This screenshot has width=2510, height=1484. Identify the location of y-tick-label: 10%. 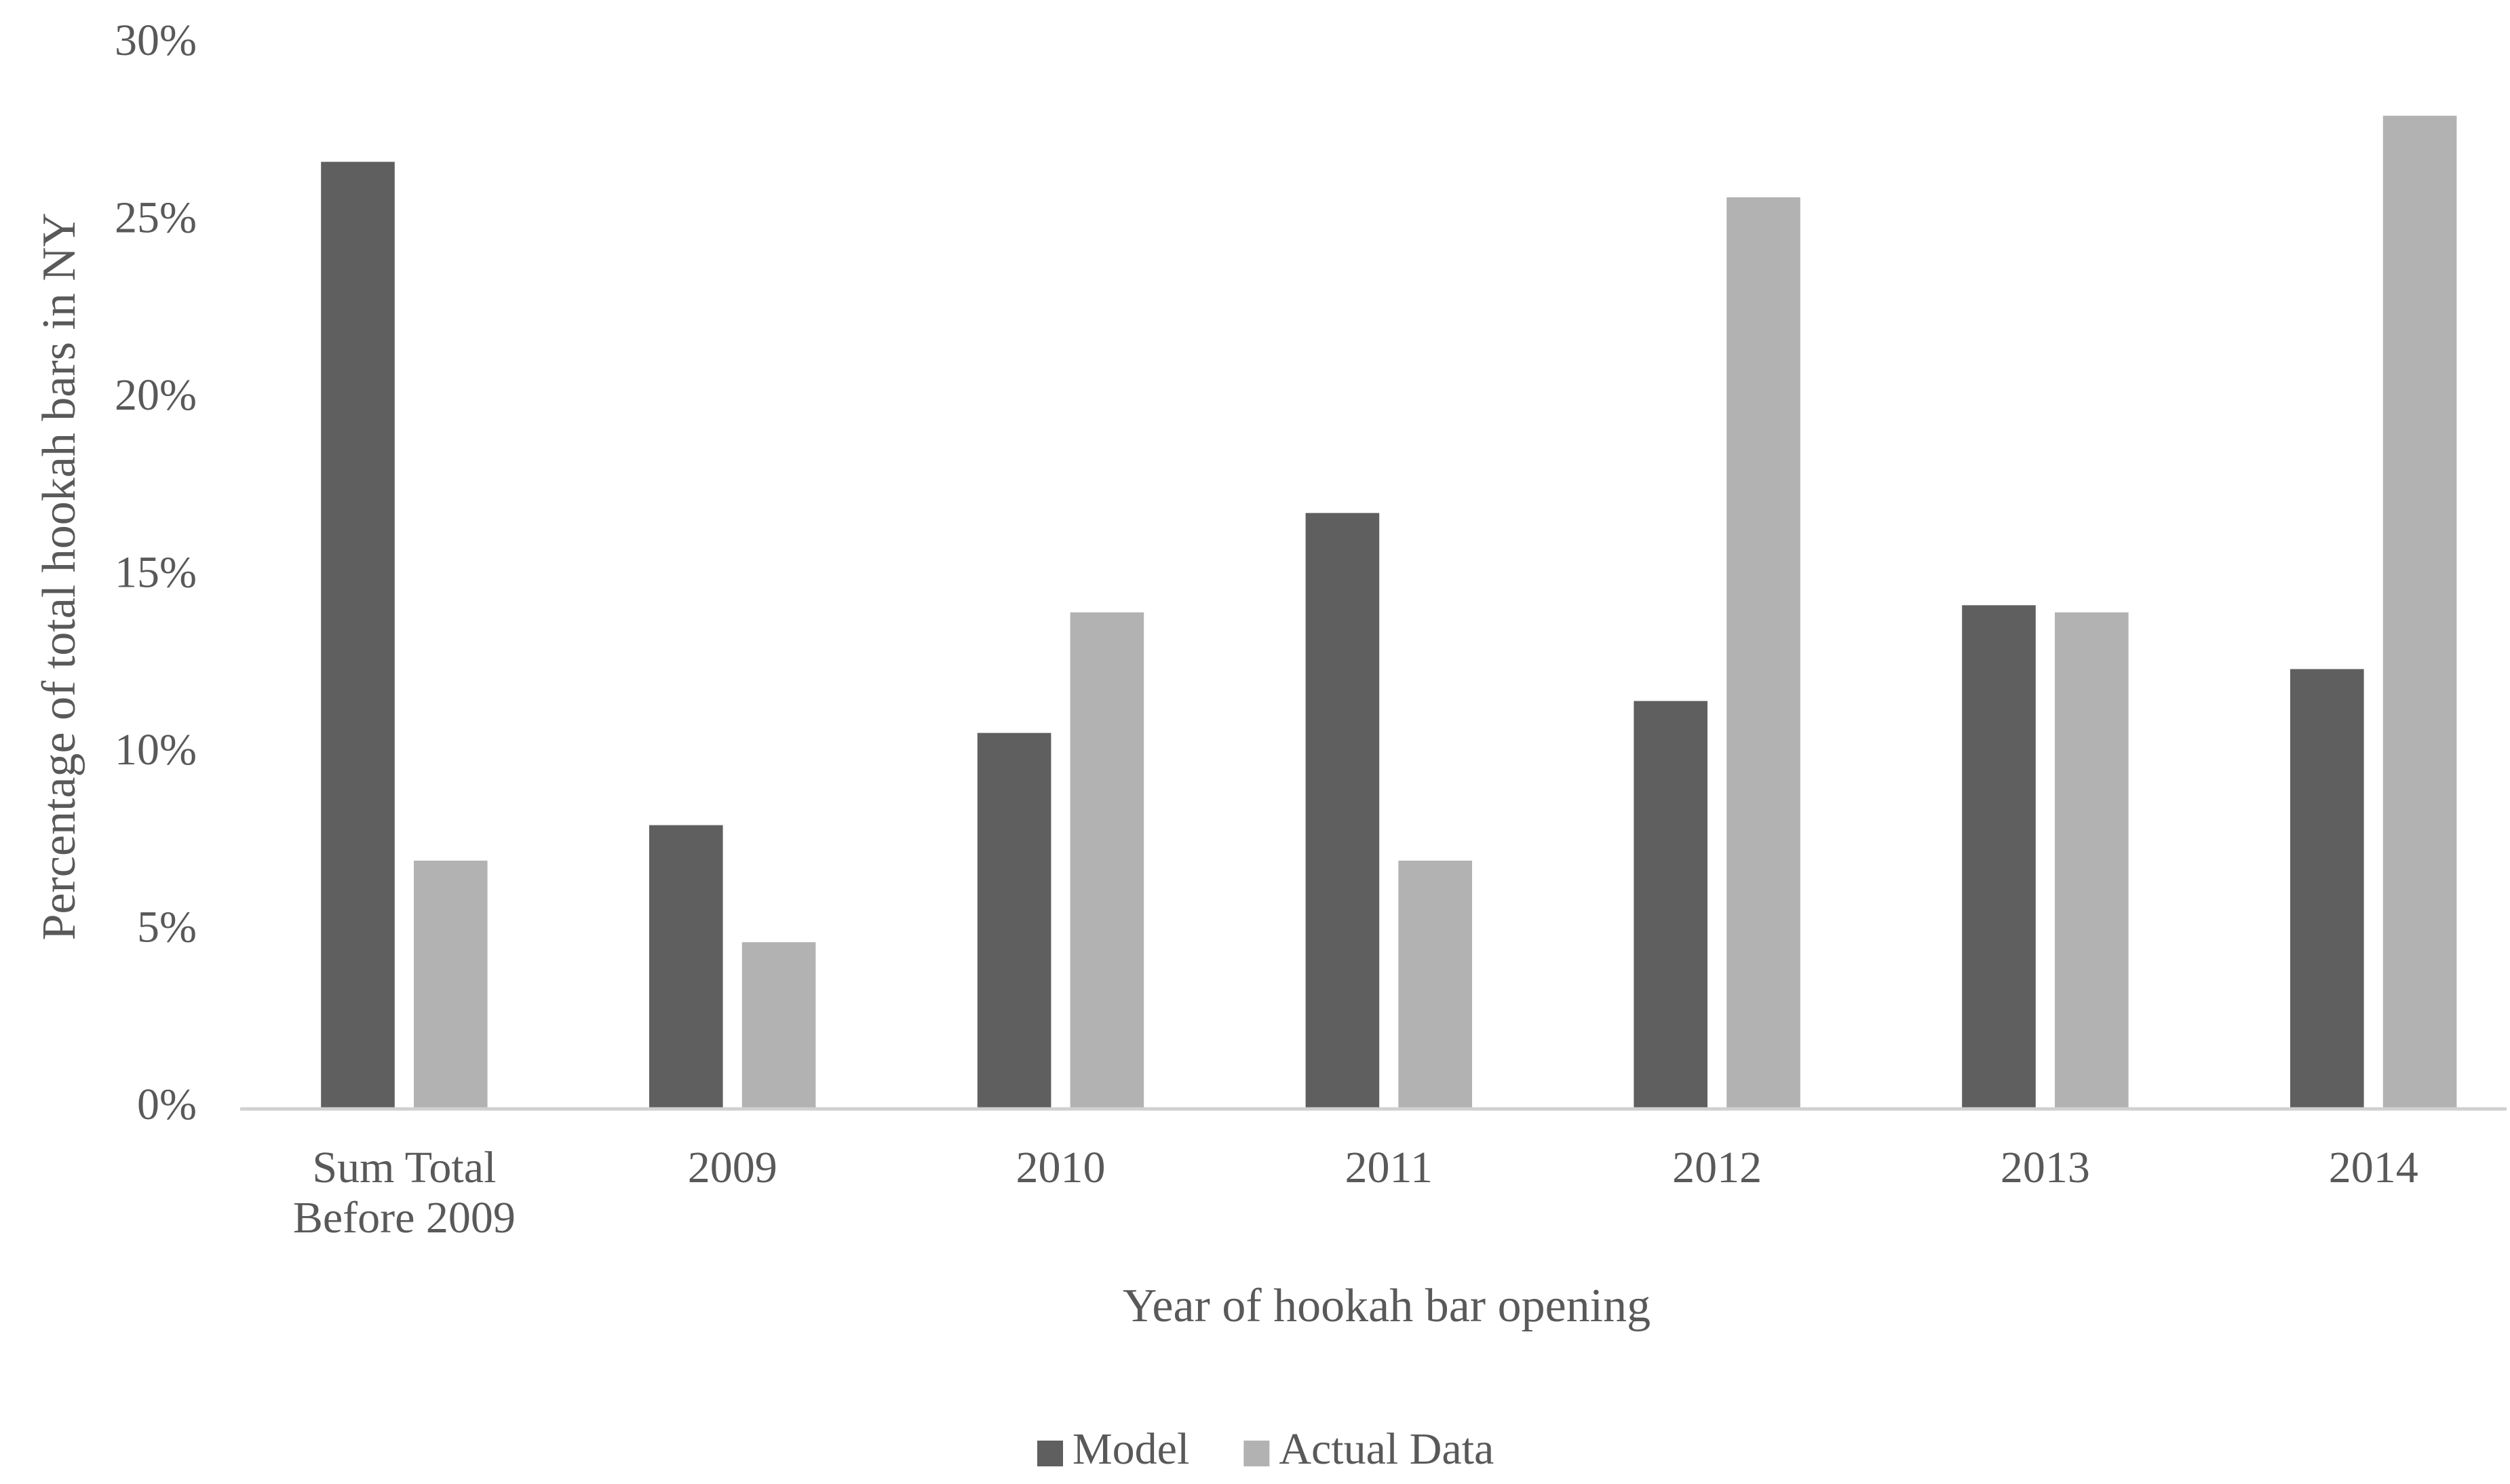
(156, 750).